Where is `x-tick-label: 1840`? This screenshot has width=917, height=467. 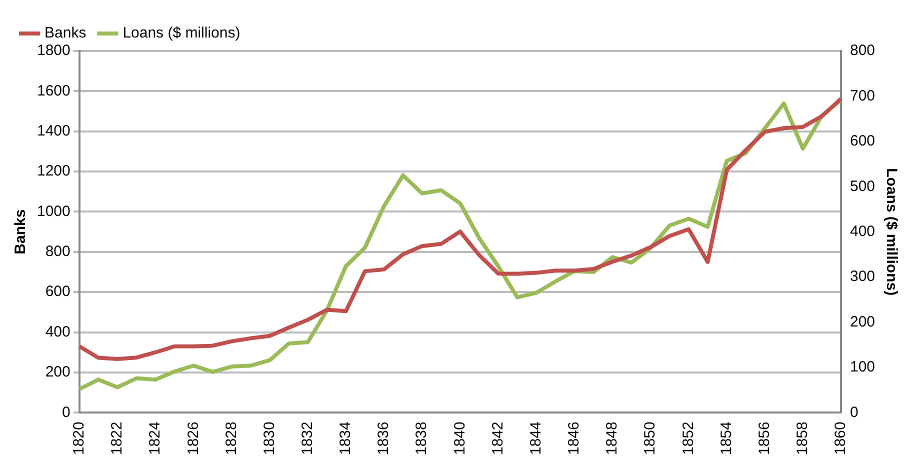 x-tick-label: 1840 is located at coordinates (459, 439).